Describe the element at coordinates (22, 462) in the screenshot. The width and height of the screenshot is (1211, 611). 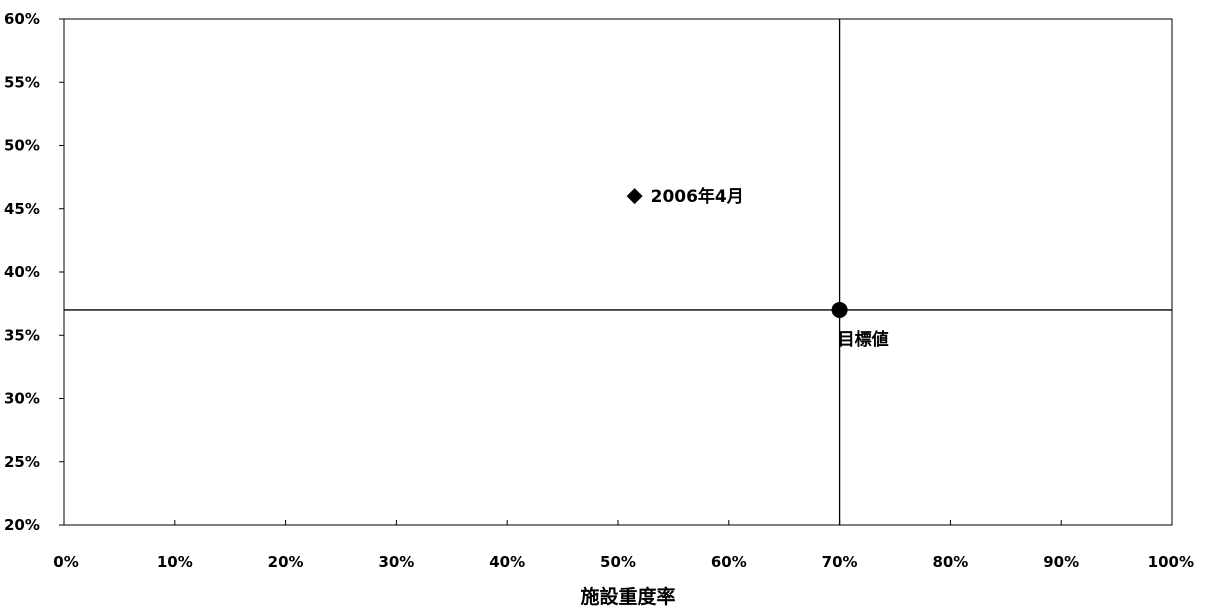
I see `y-tick-label: 25%` at that location.